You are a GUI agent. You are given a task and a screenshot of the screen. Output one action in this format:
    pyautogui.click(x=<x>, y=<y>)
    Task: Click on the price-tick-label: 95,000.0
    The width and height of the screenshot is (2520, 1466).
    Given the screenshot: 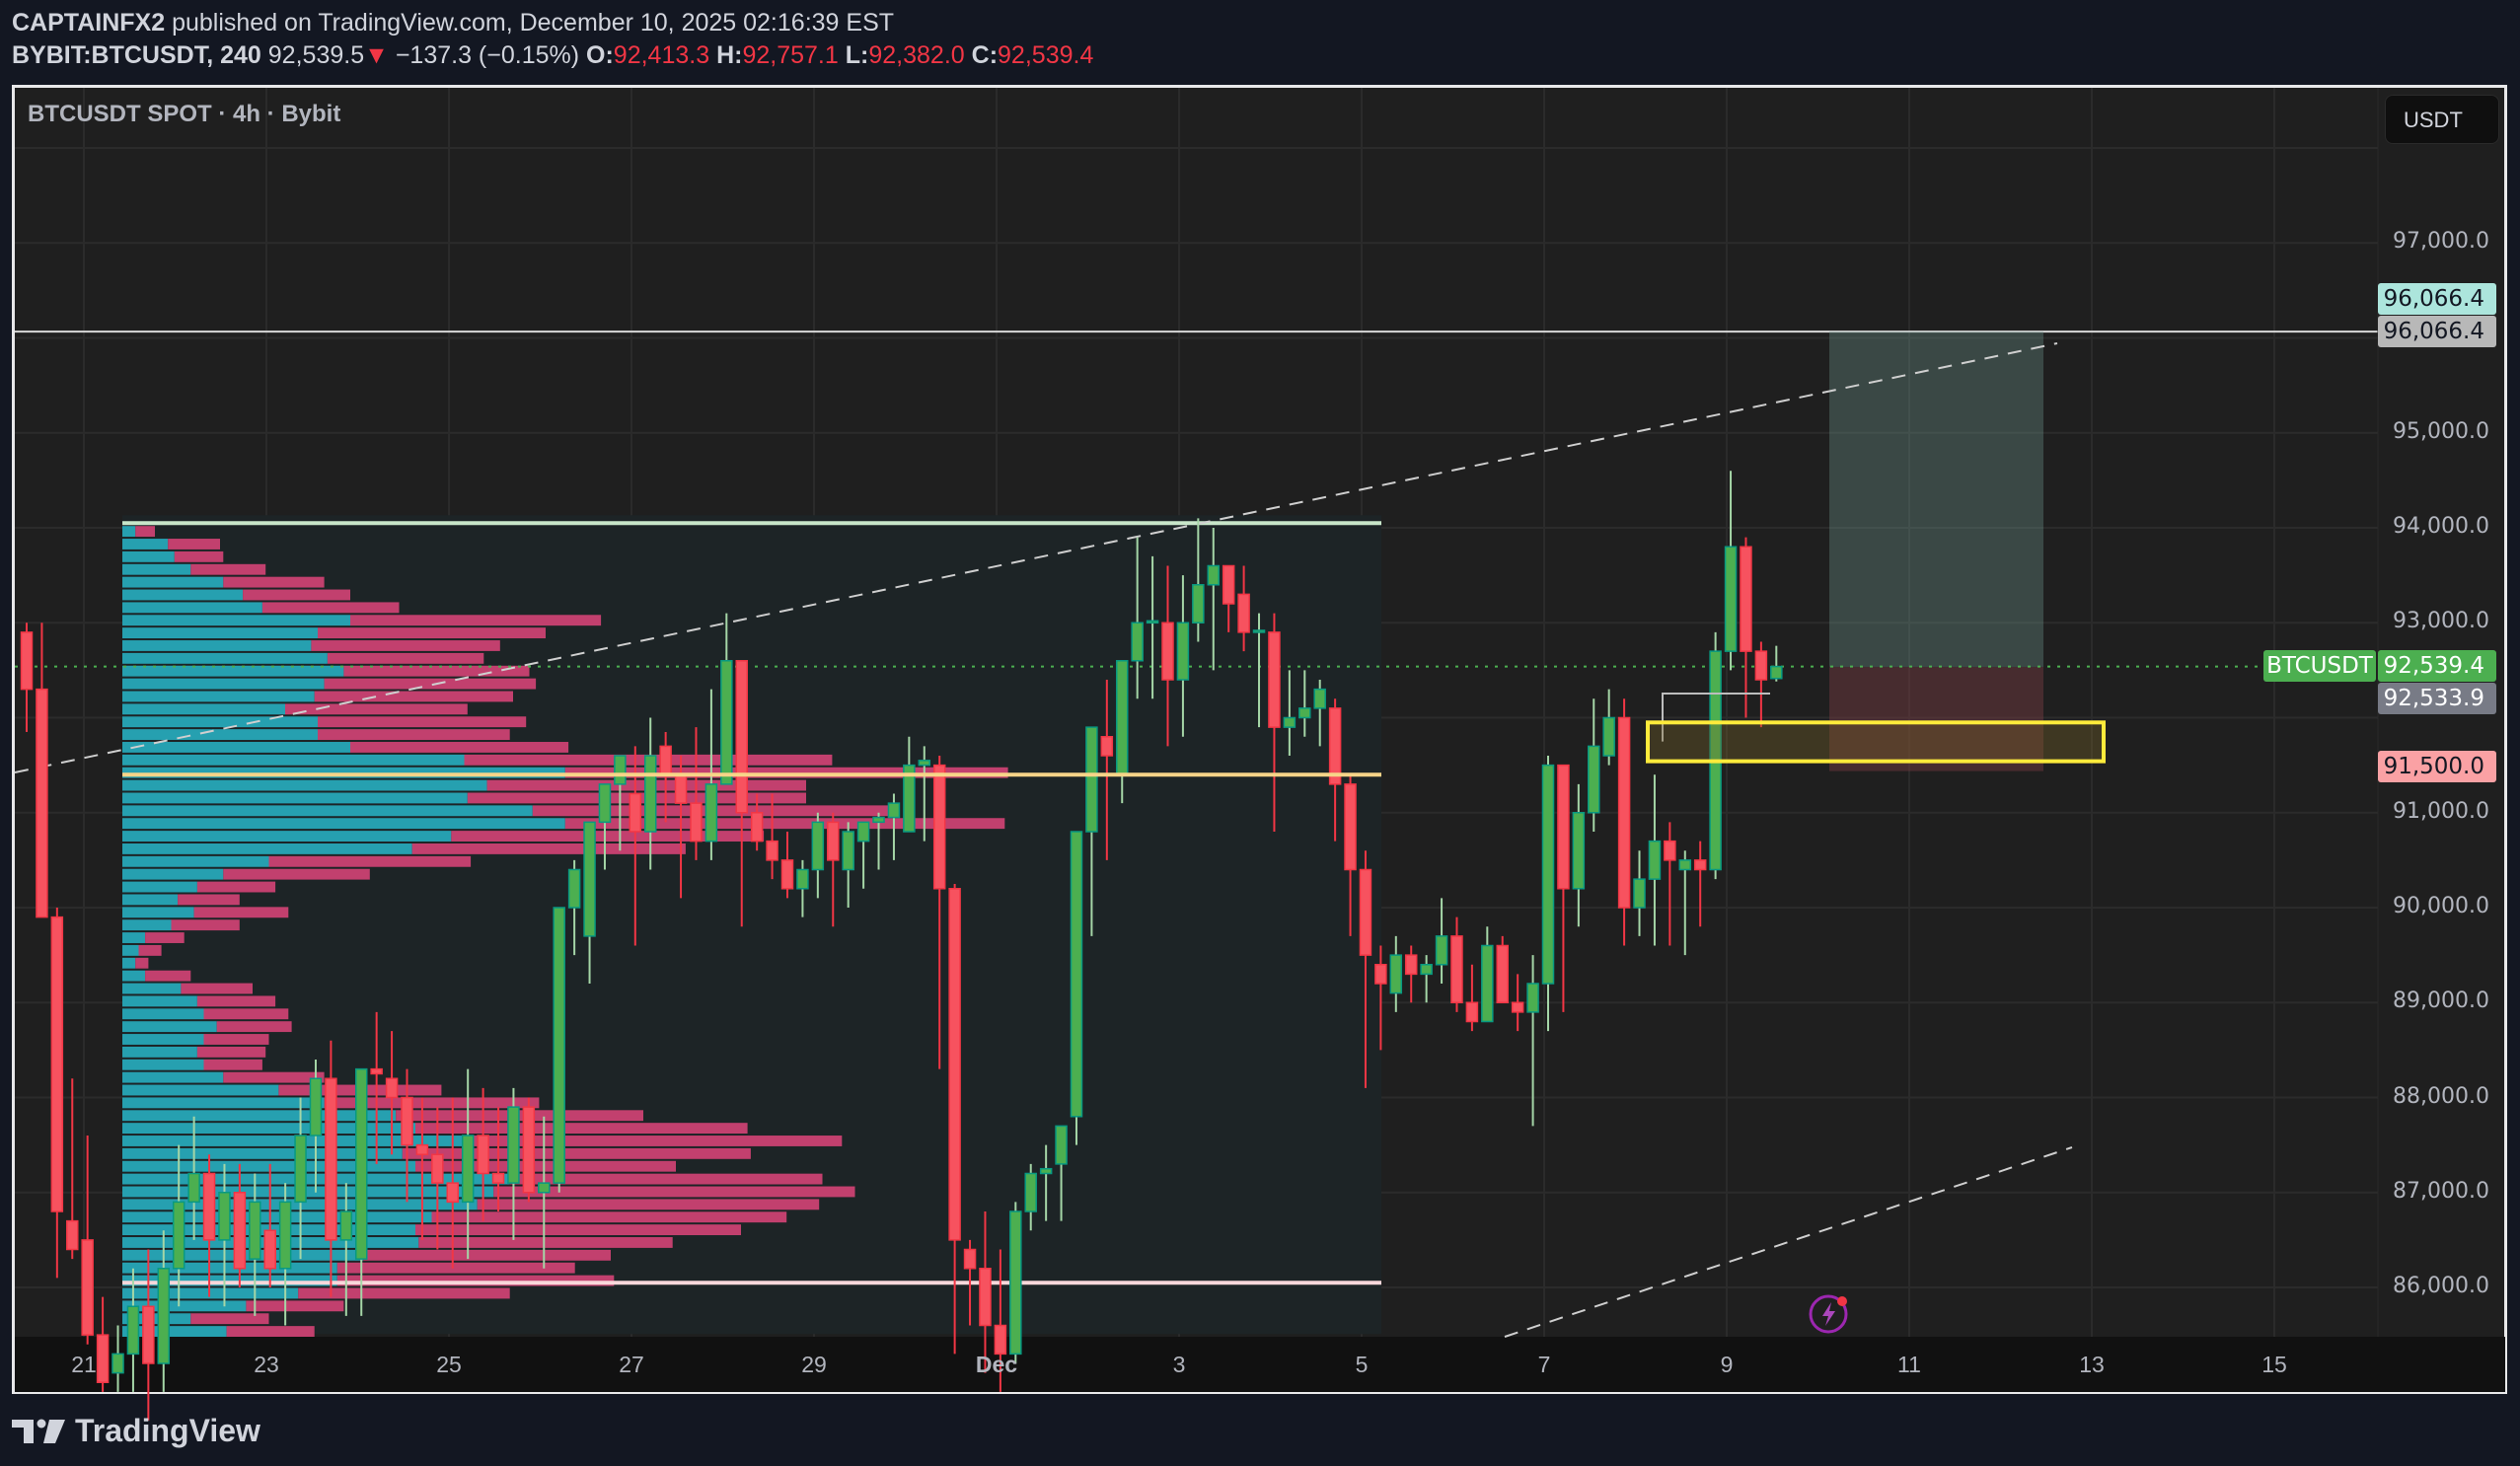 What is the action you would take?
    pyautogui.click(x=2441, y=431)
    